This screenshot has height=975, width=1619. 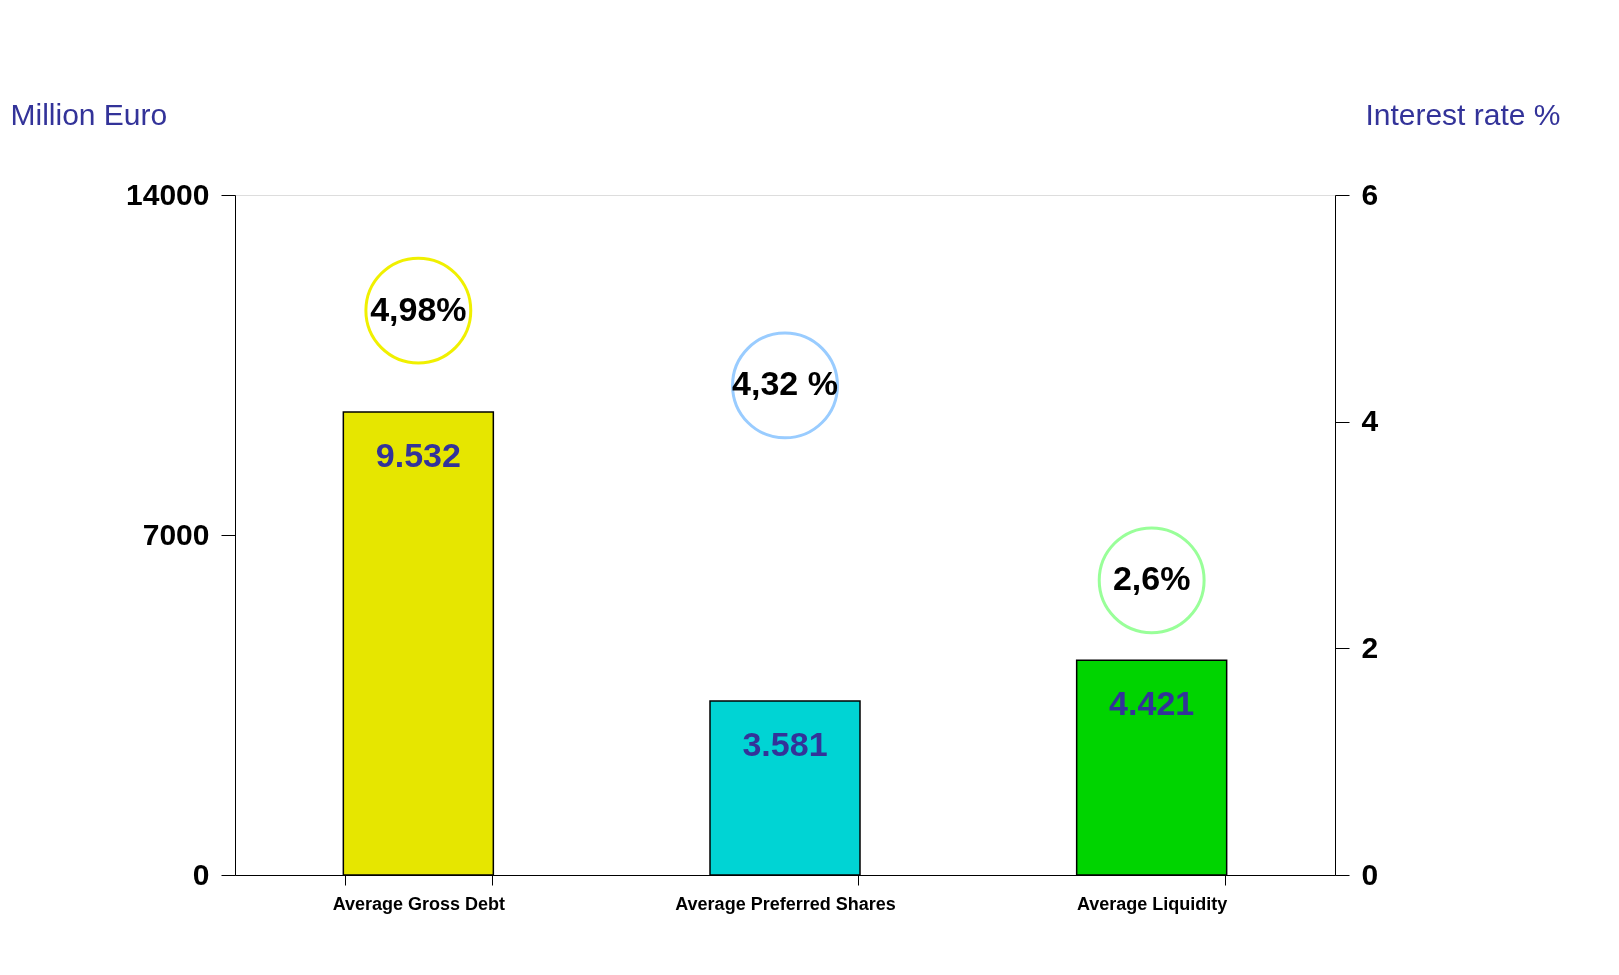 I want to click on data-label: 4.421, so click(x=1152, y=703).